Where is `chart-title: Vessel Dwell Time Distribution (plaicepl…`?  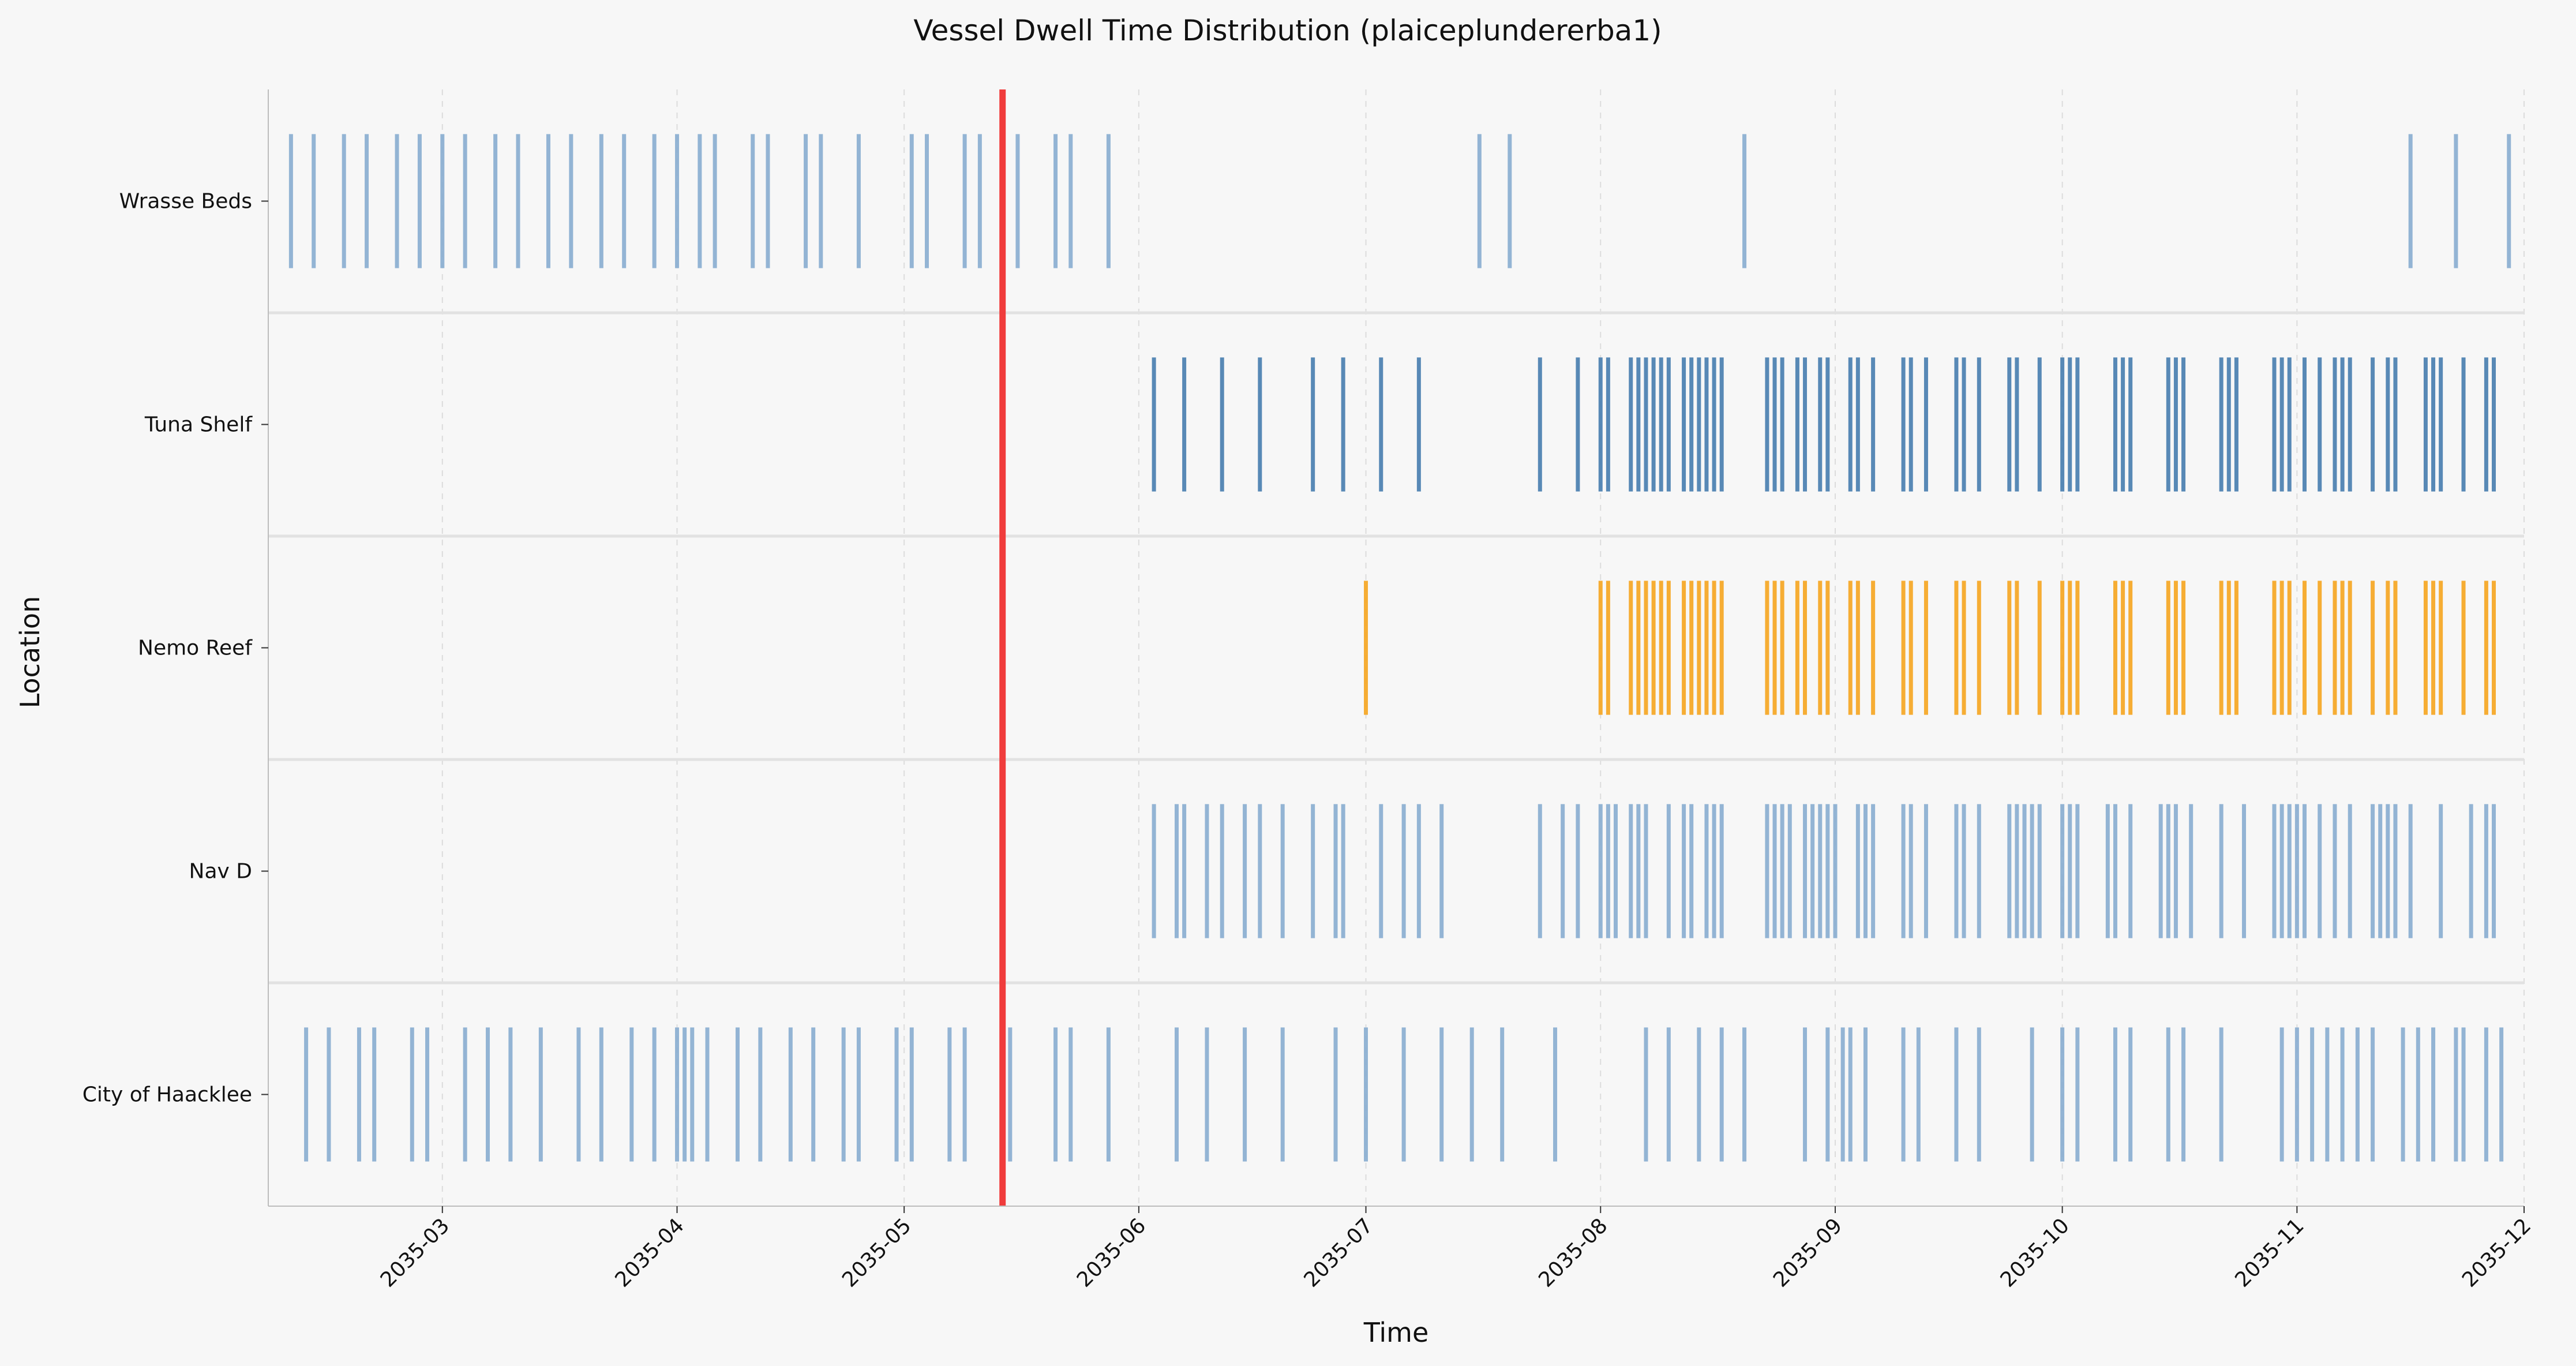
chart-title: Vessel Dwell Time Distribution (plaicepl… is located at coordinates (1287, 30).